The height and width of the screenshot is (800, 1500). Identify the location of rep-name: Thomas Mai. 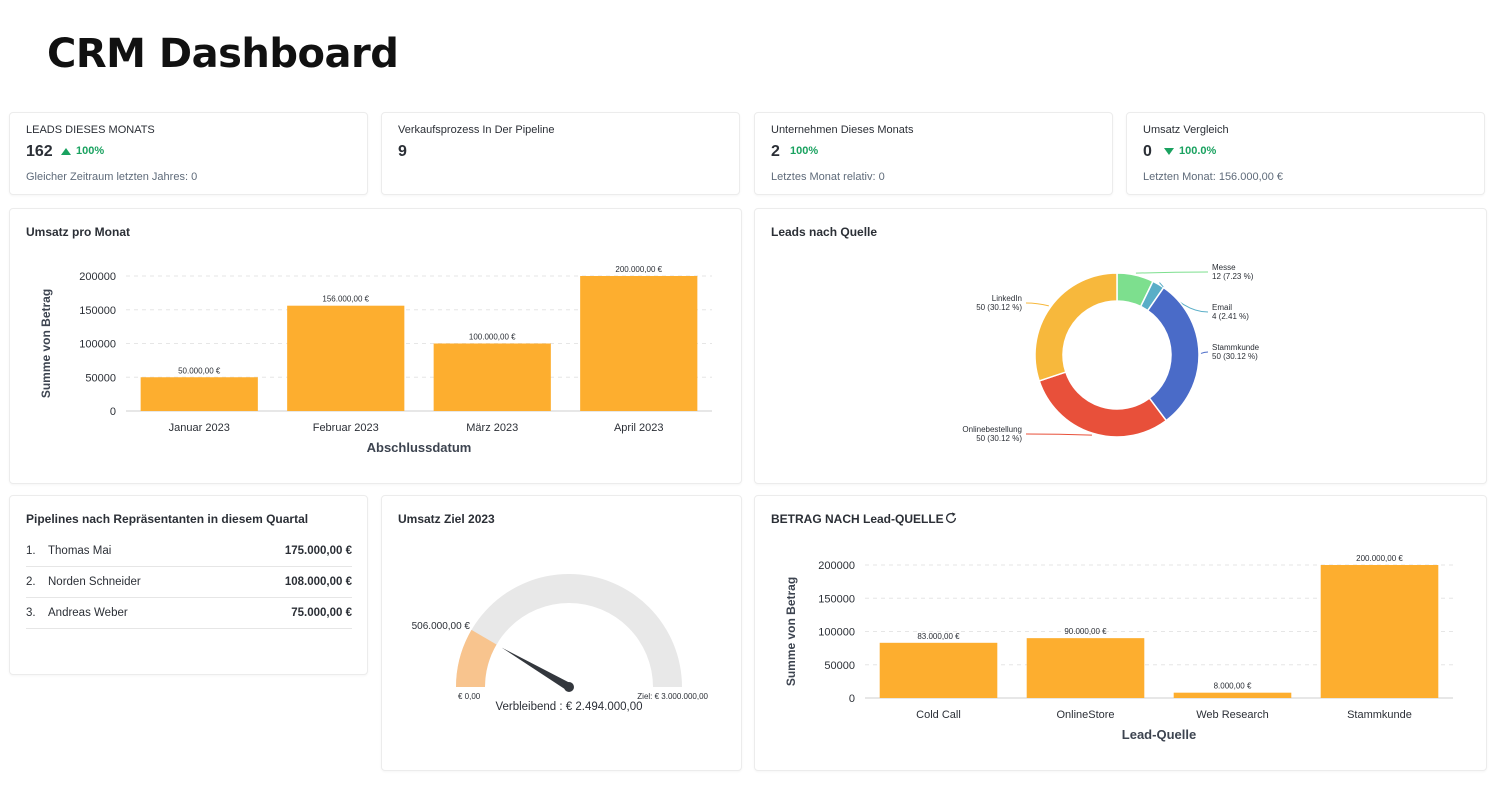
(80, 551).